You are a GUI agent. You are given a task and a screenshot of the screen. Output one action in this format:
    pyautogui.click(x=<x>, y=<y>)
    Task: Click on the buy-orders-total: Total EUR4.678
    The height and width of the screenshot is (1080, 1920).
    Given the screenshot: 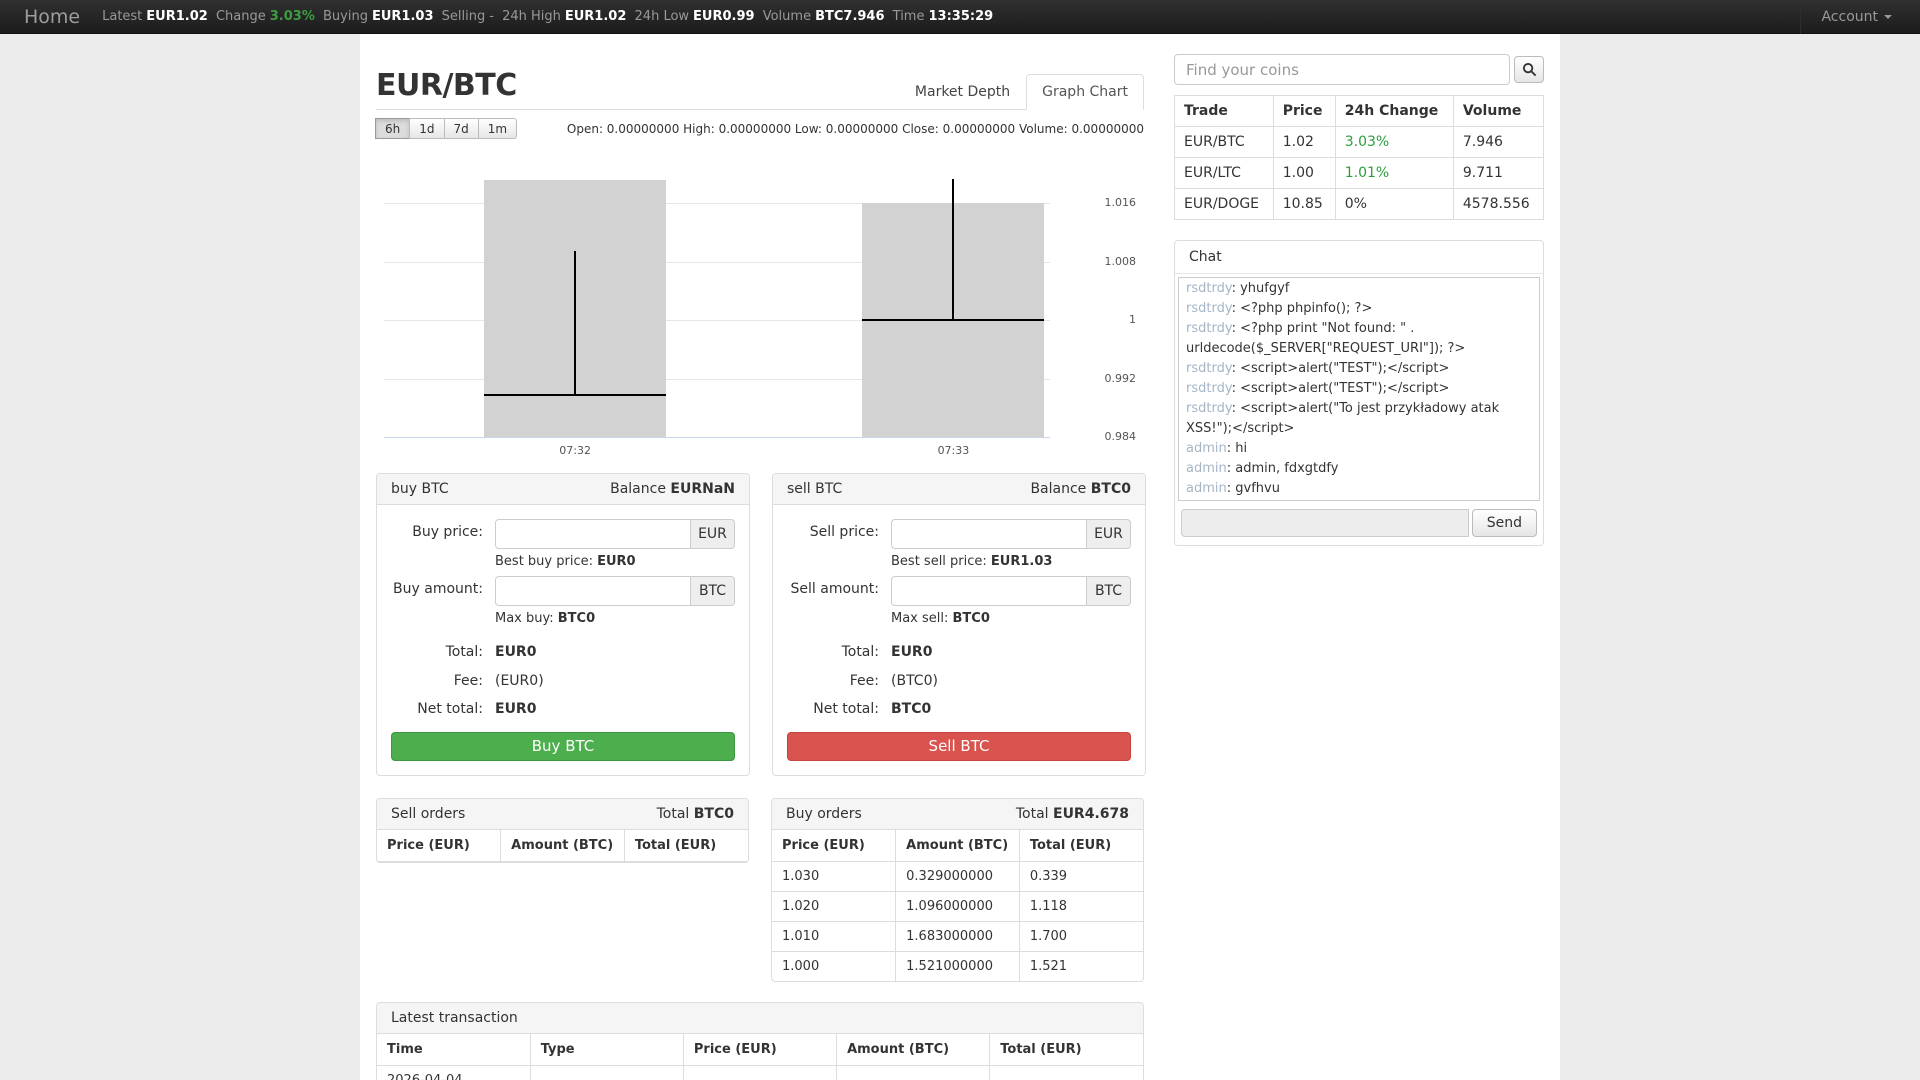 What is the action you would take?
    pyautogui.click(x=1072, y=814)
    